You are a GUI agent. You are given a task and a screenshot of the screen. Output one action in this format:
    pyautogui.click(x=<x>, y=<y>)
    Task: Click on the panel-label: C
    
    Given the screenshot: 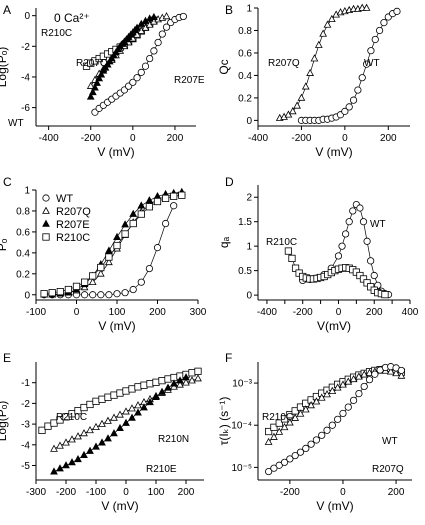 What is the action you would take?
    pyautogui.click(x=7, y=182)
    